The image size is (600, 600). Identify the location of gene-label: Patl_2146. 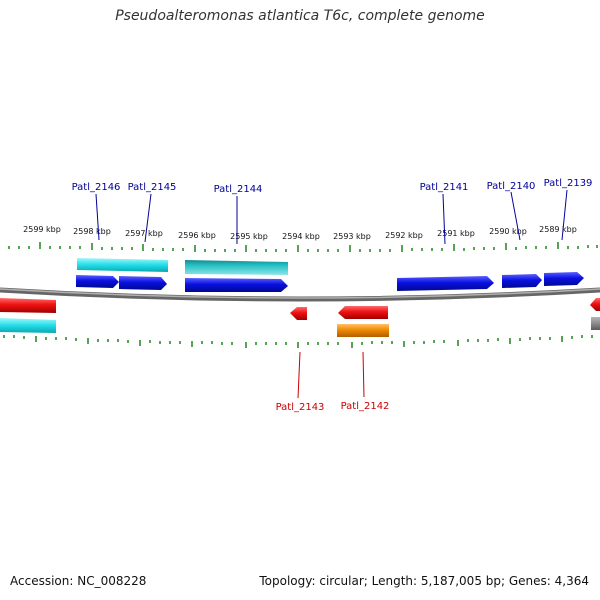
(96, 187).